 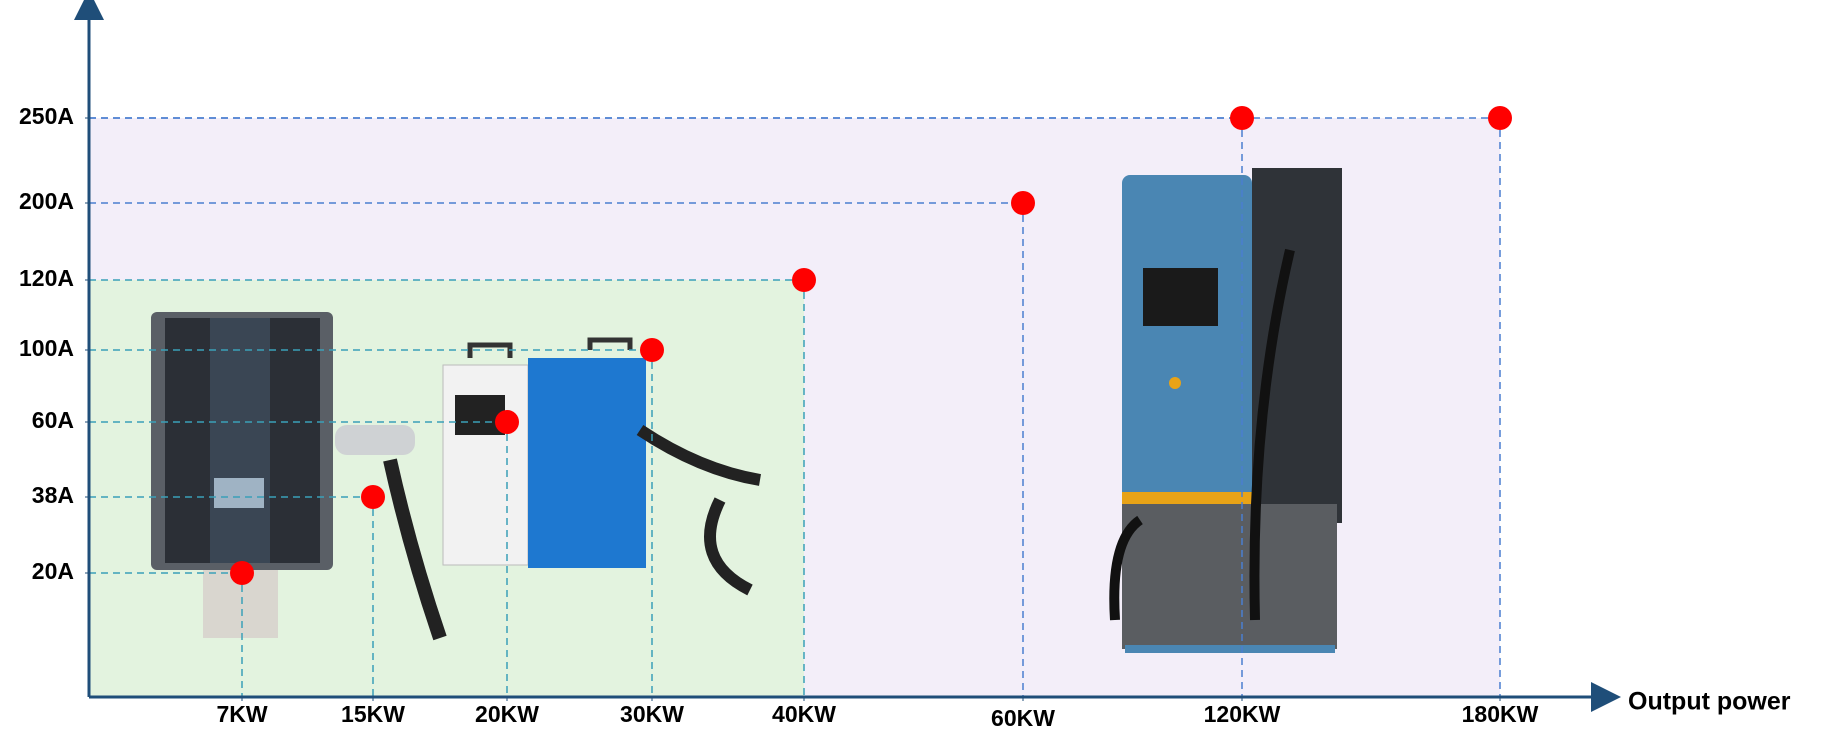 I want to click on y-tick-label: 38A, so click(x=53, y=495).